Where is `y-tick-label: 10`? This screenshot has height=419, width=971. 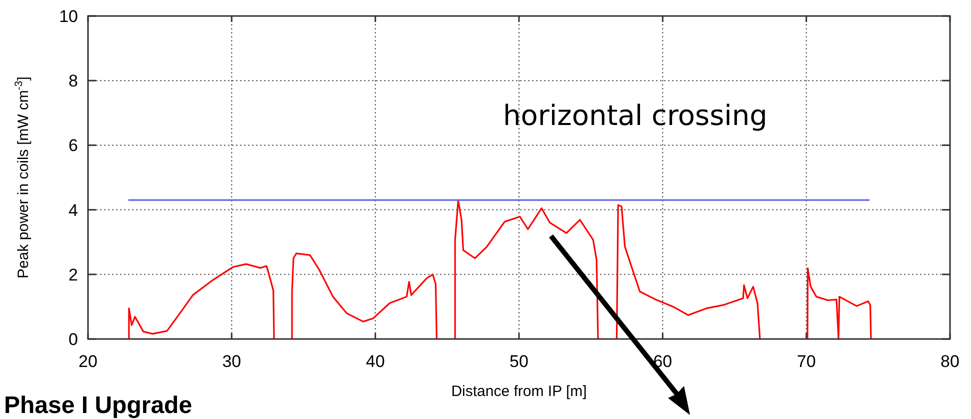
y-tick-label: 10 is located at coordinates (68, 16).